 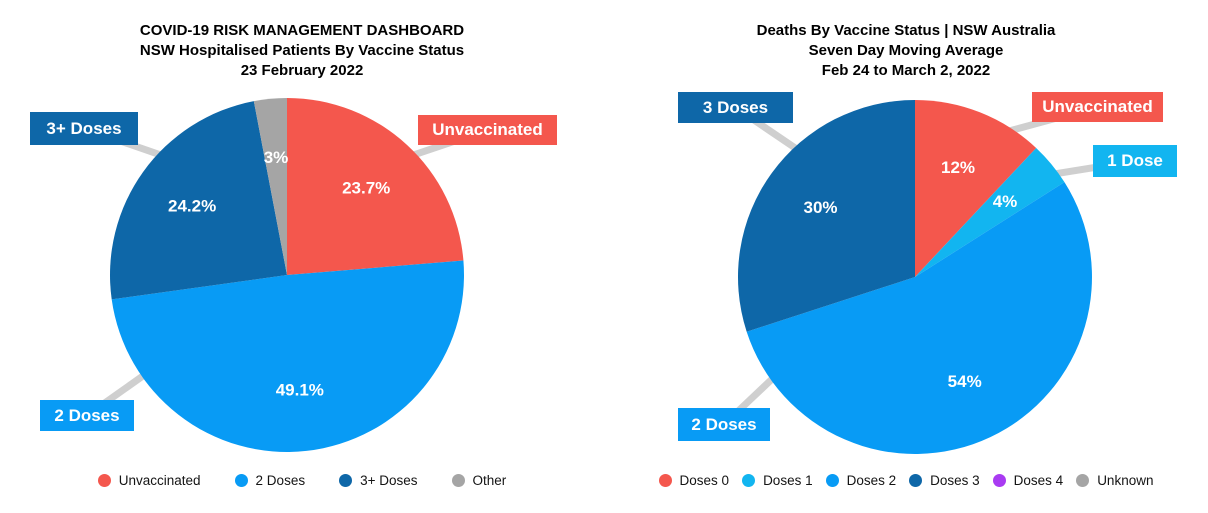 I want to click on legend-dot-2-doses, so click(x=241, y=480).